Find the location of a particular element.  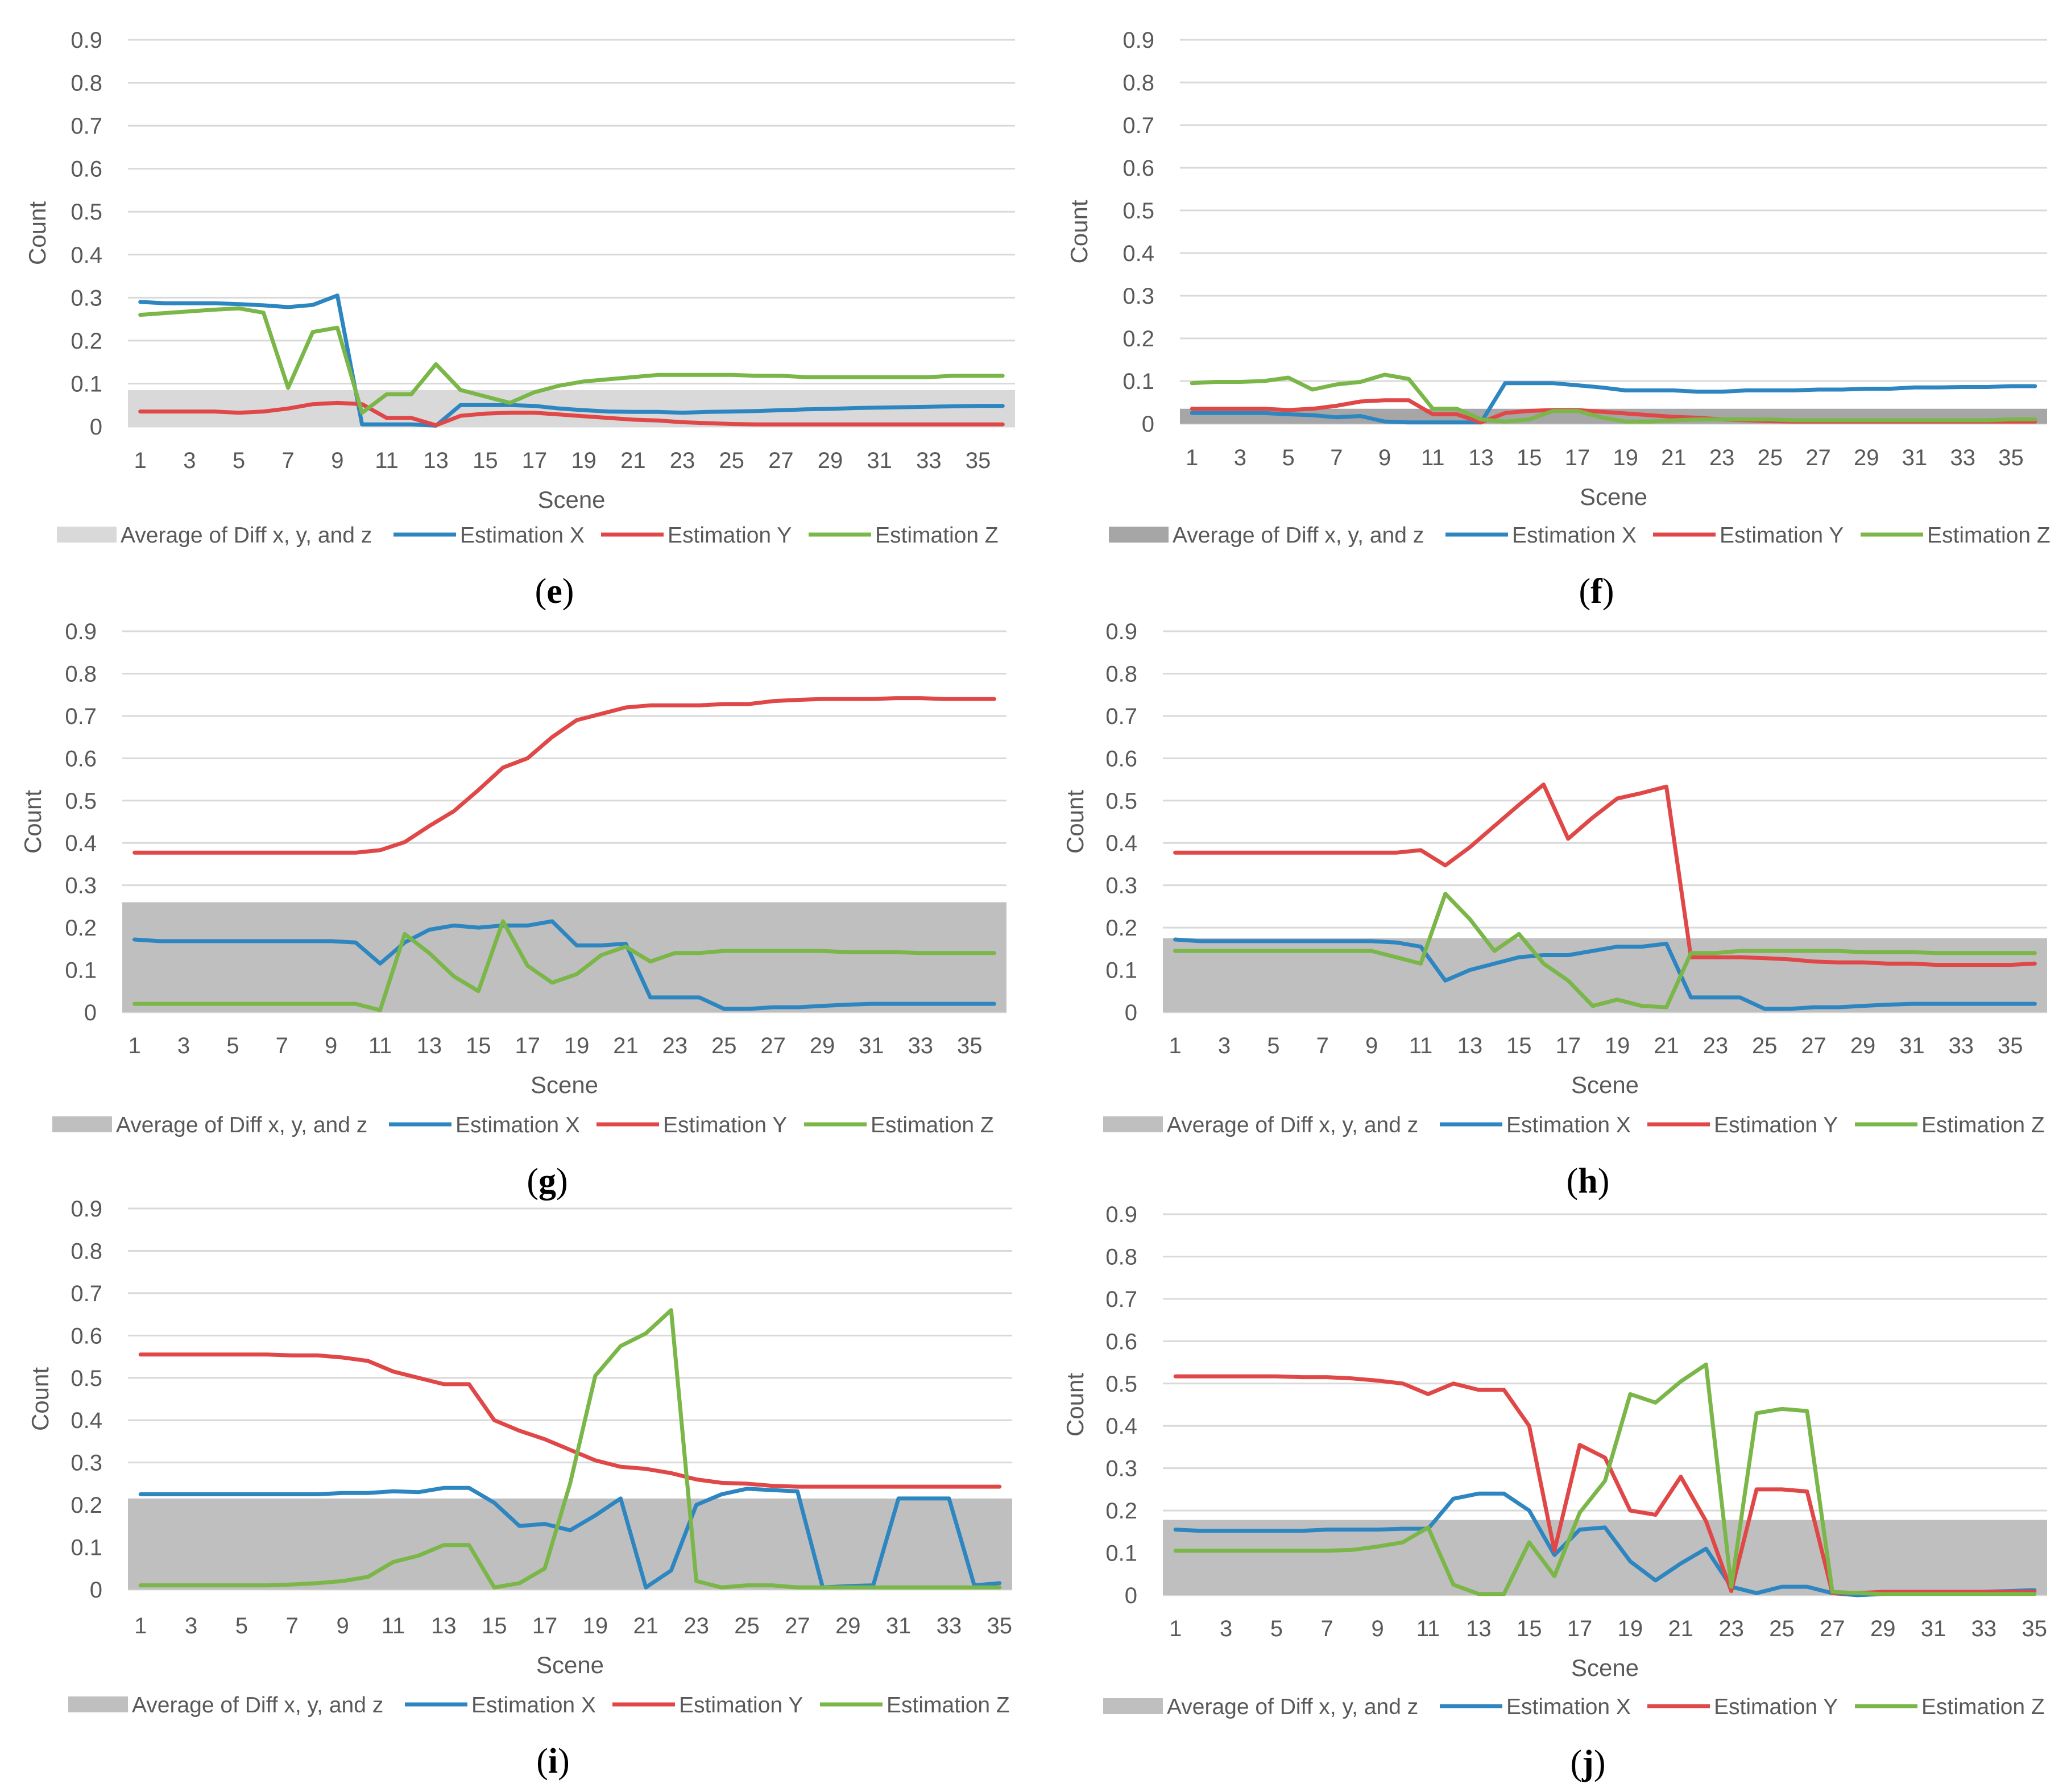

series-line-estimation-z is located at coordinates (1605, 1479).